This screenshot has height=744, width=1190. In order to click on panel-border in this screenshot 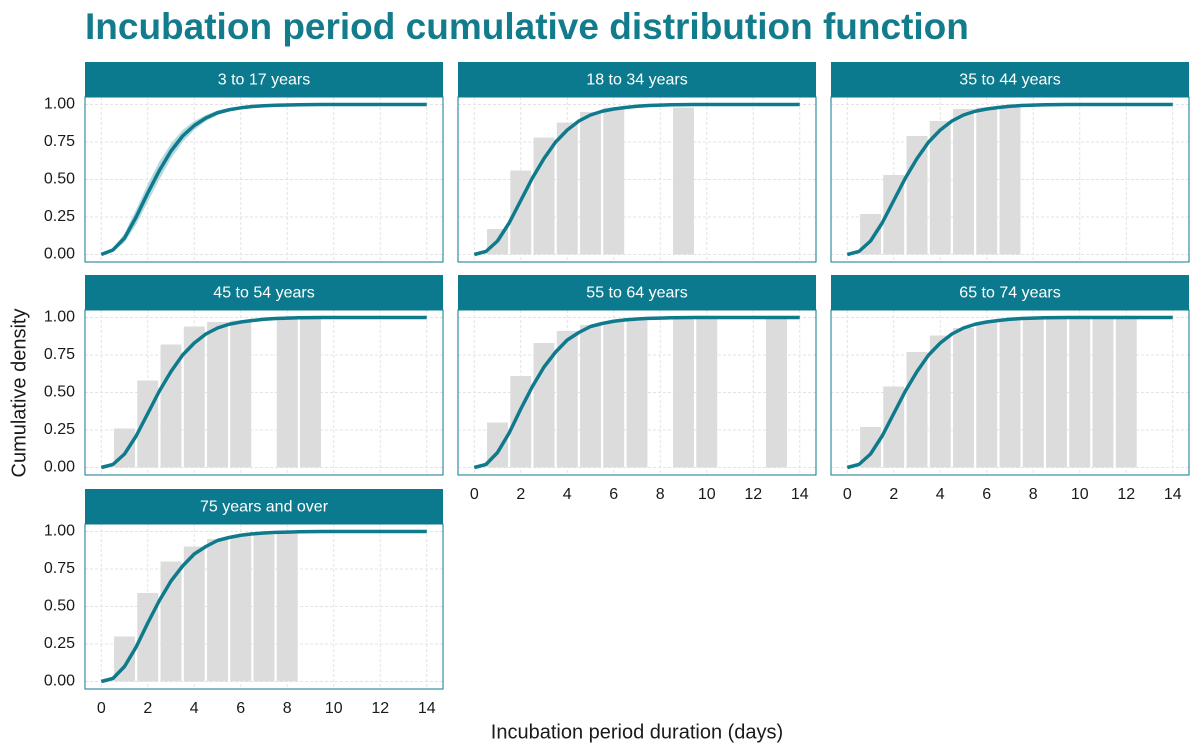, I will do `click(264, 179)`.